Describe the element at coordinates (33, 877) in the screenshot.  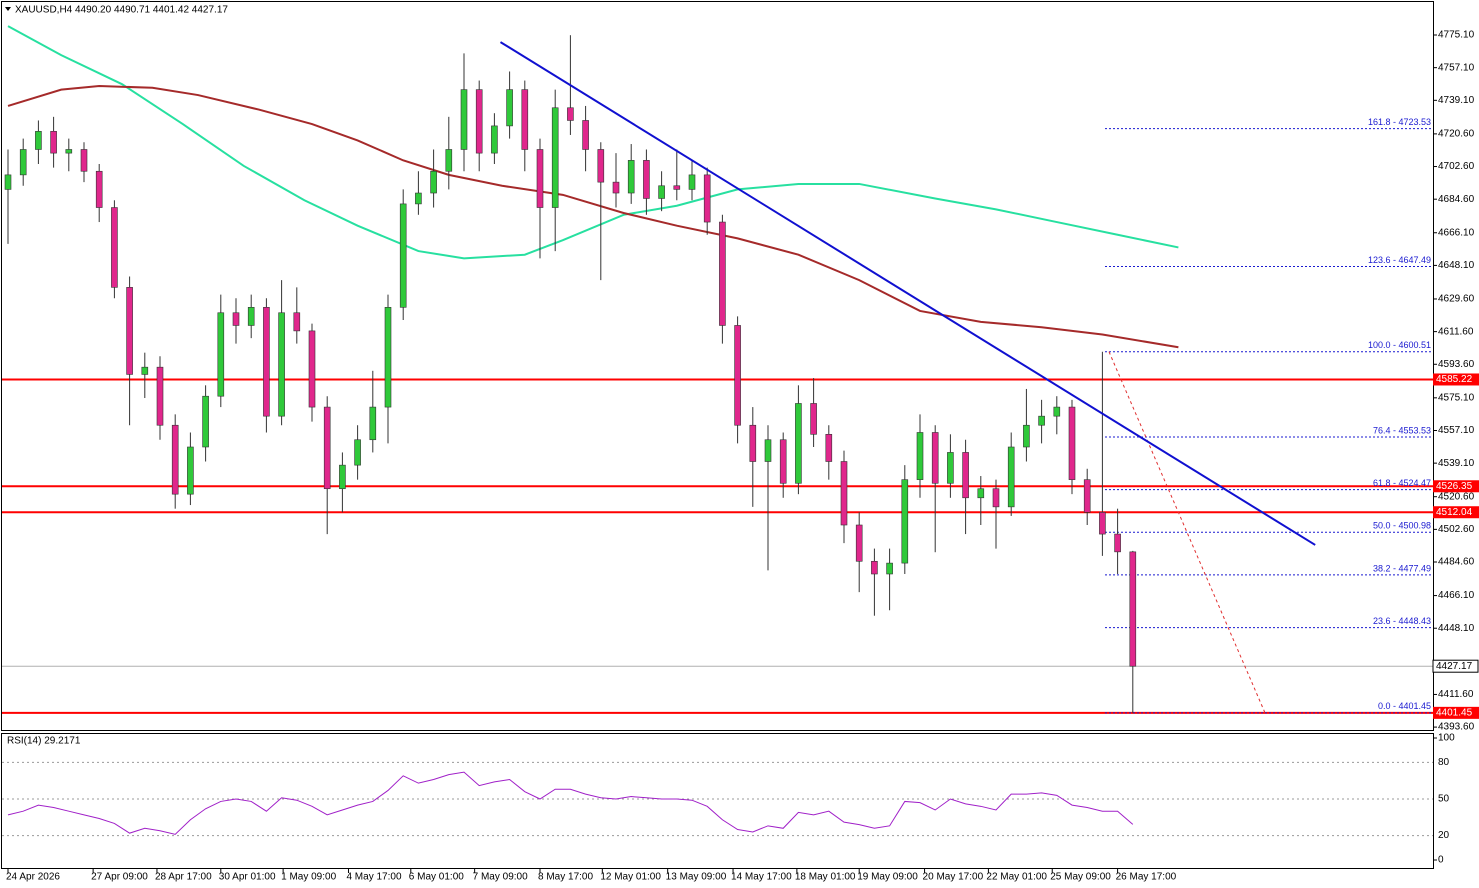
I see `x-tick-label: 24 Apr 2026` at that location.